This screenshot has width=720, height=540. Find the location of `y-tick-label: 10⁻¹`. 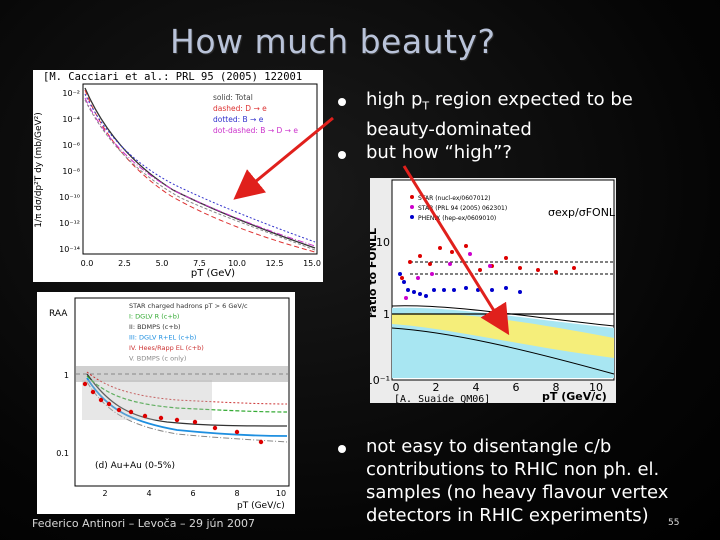

y-tick-label: 10⁻¹ is located at coordinates (380, 380).